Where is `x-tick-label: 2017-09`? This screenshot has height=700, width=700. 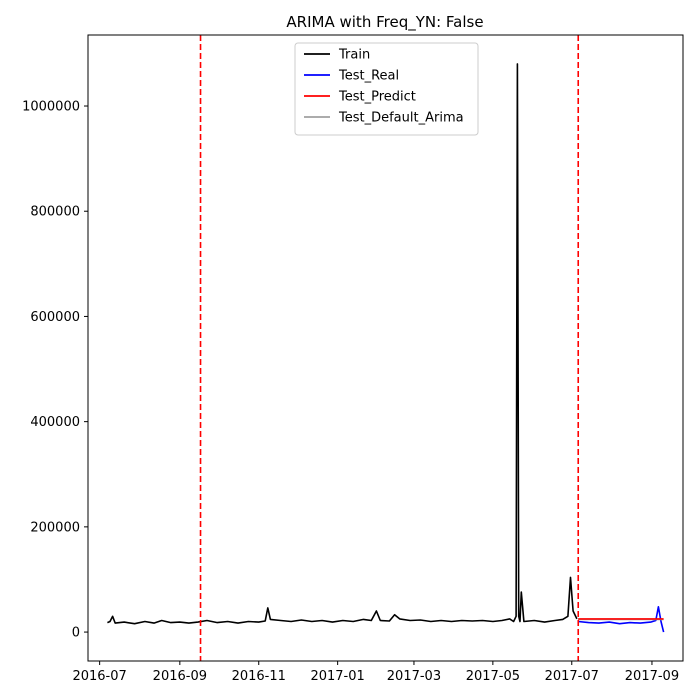
x-tick-label: 2017-09 is located at coordinates (652, 676).